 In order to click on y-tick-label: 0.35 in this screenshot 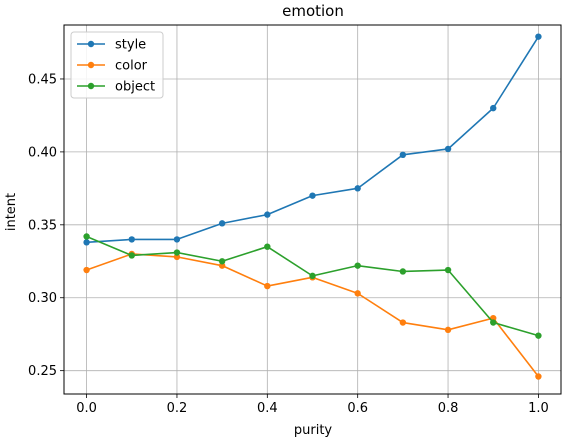, I will do `click(42, 225)`.